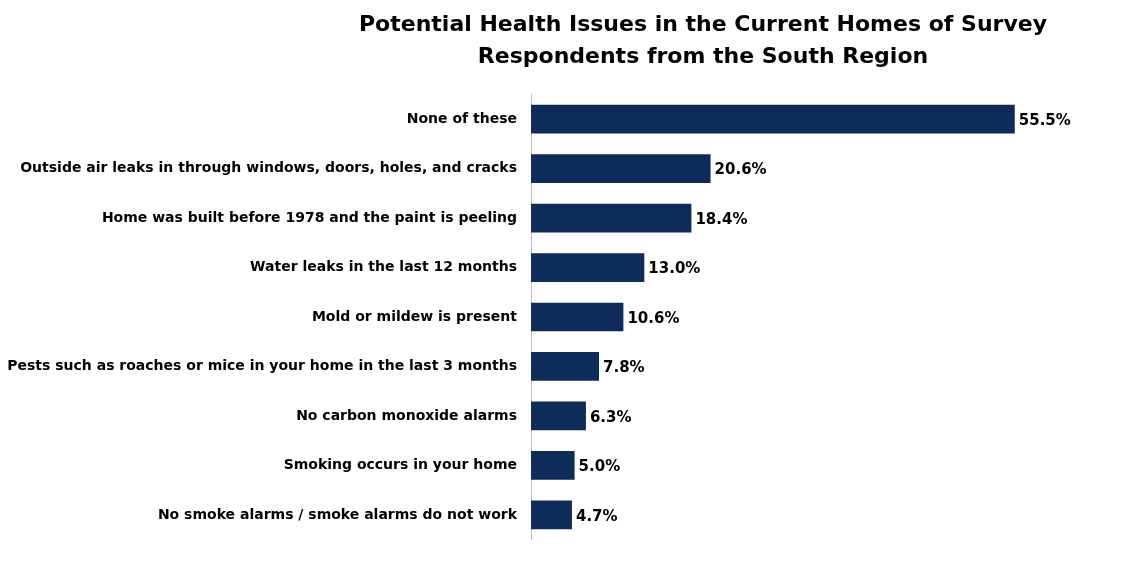  I want to click on data-label: 5.0%, so click(599, 466).